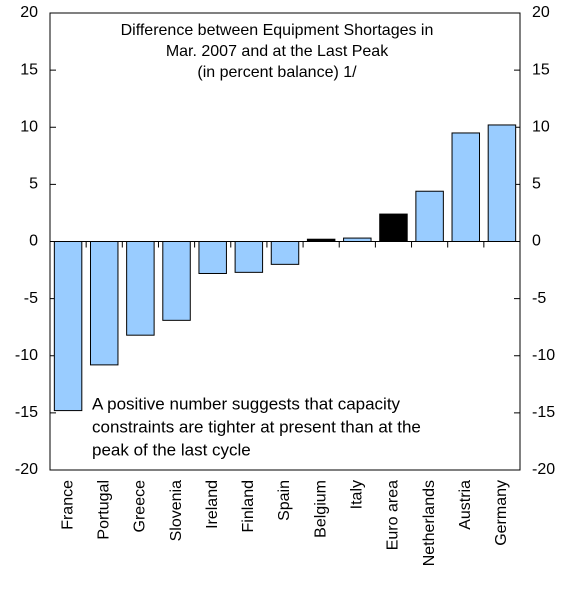 The width and height of the screenshot is (569, 599). What do you see at coordinates (67, 505) in the screenshot?
I see `x-tick-label: France` at bounding box center [67, 505].